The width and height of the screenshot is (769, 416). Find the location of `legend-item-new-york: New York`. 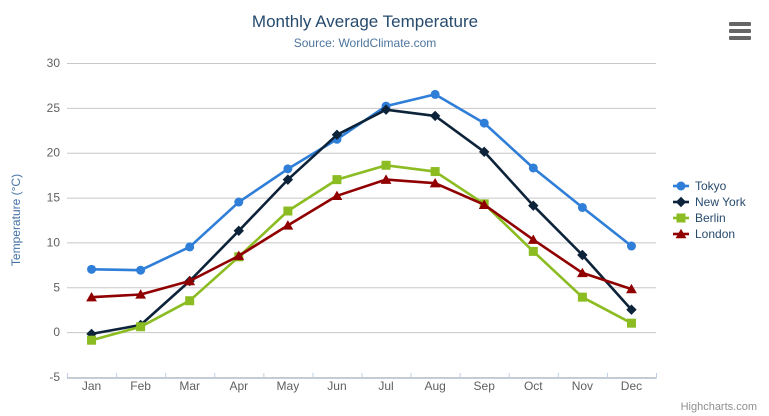

legend-item-new-york: New York is located at coordinates (709, 202).